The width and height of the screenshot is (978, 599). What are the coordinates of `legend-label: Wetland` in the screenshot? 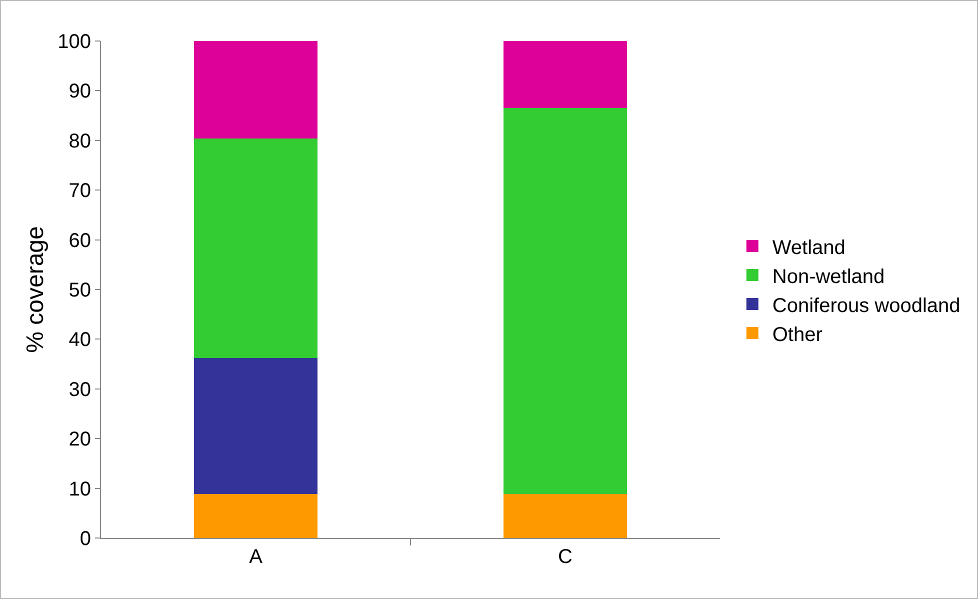 It's located at (809, 247).